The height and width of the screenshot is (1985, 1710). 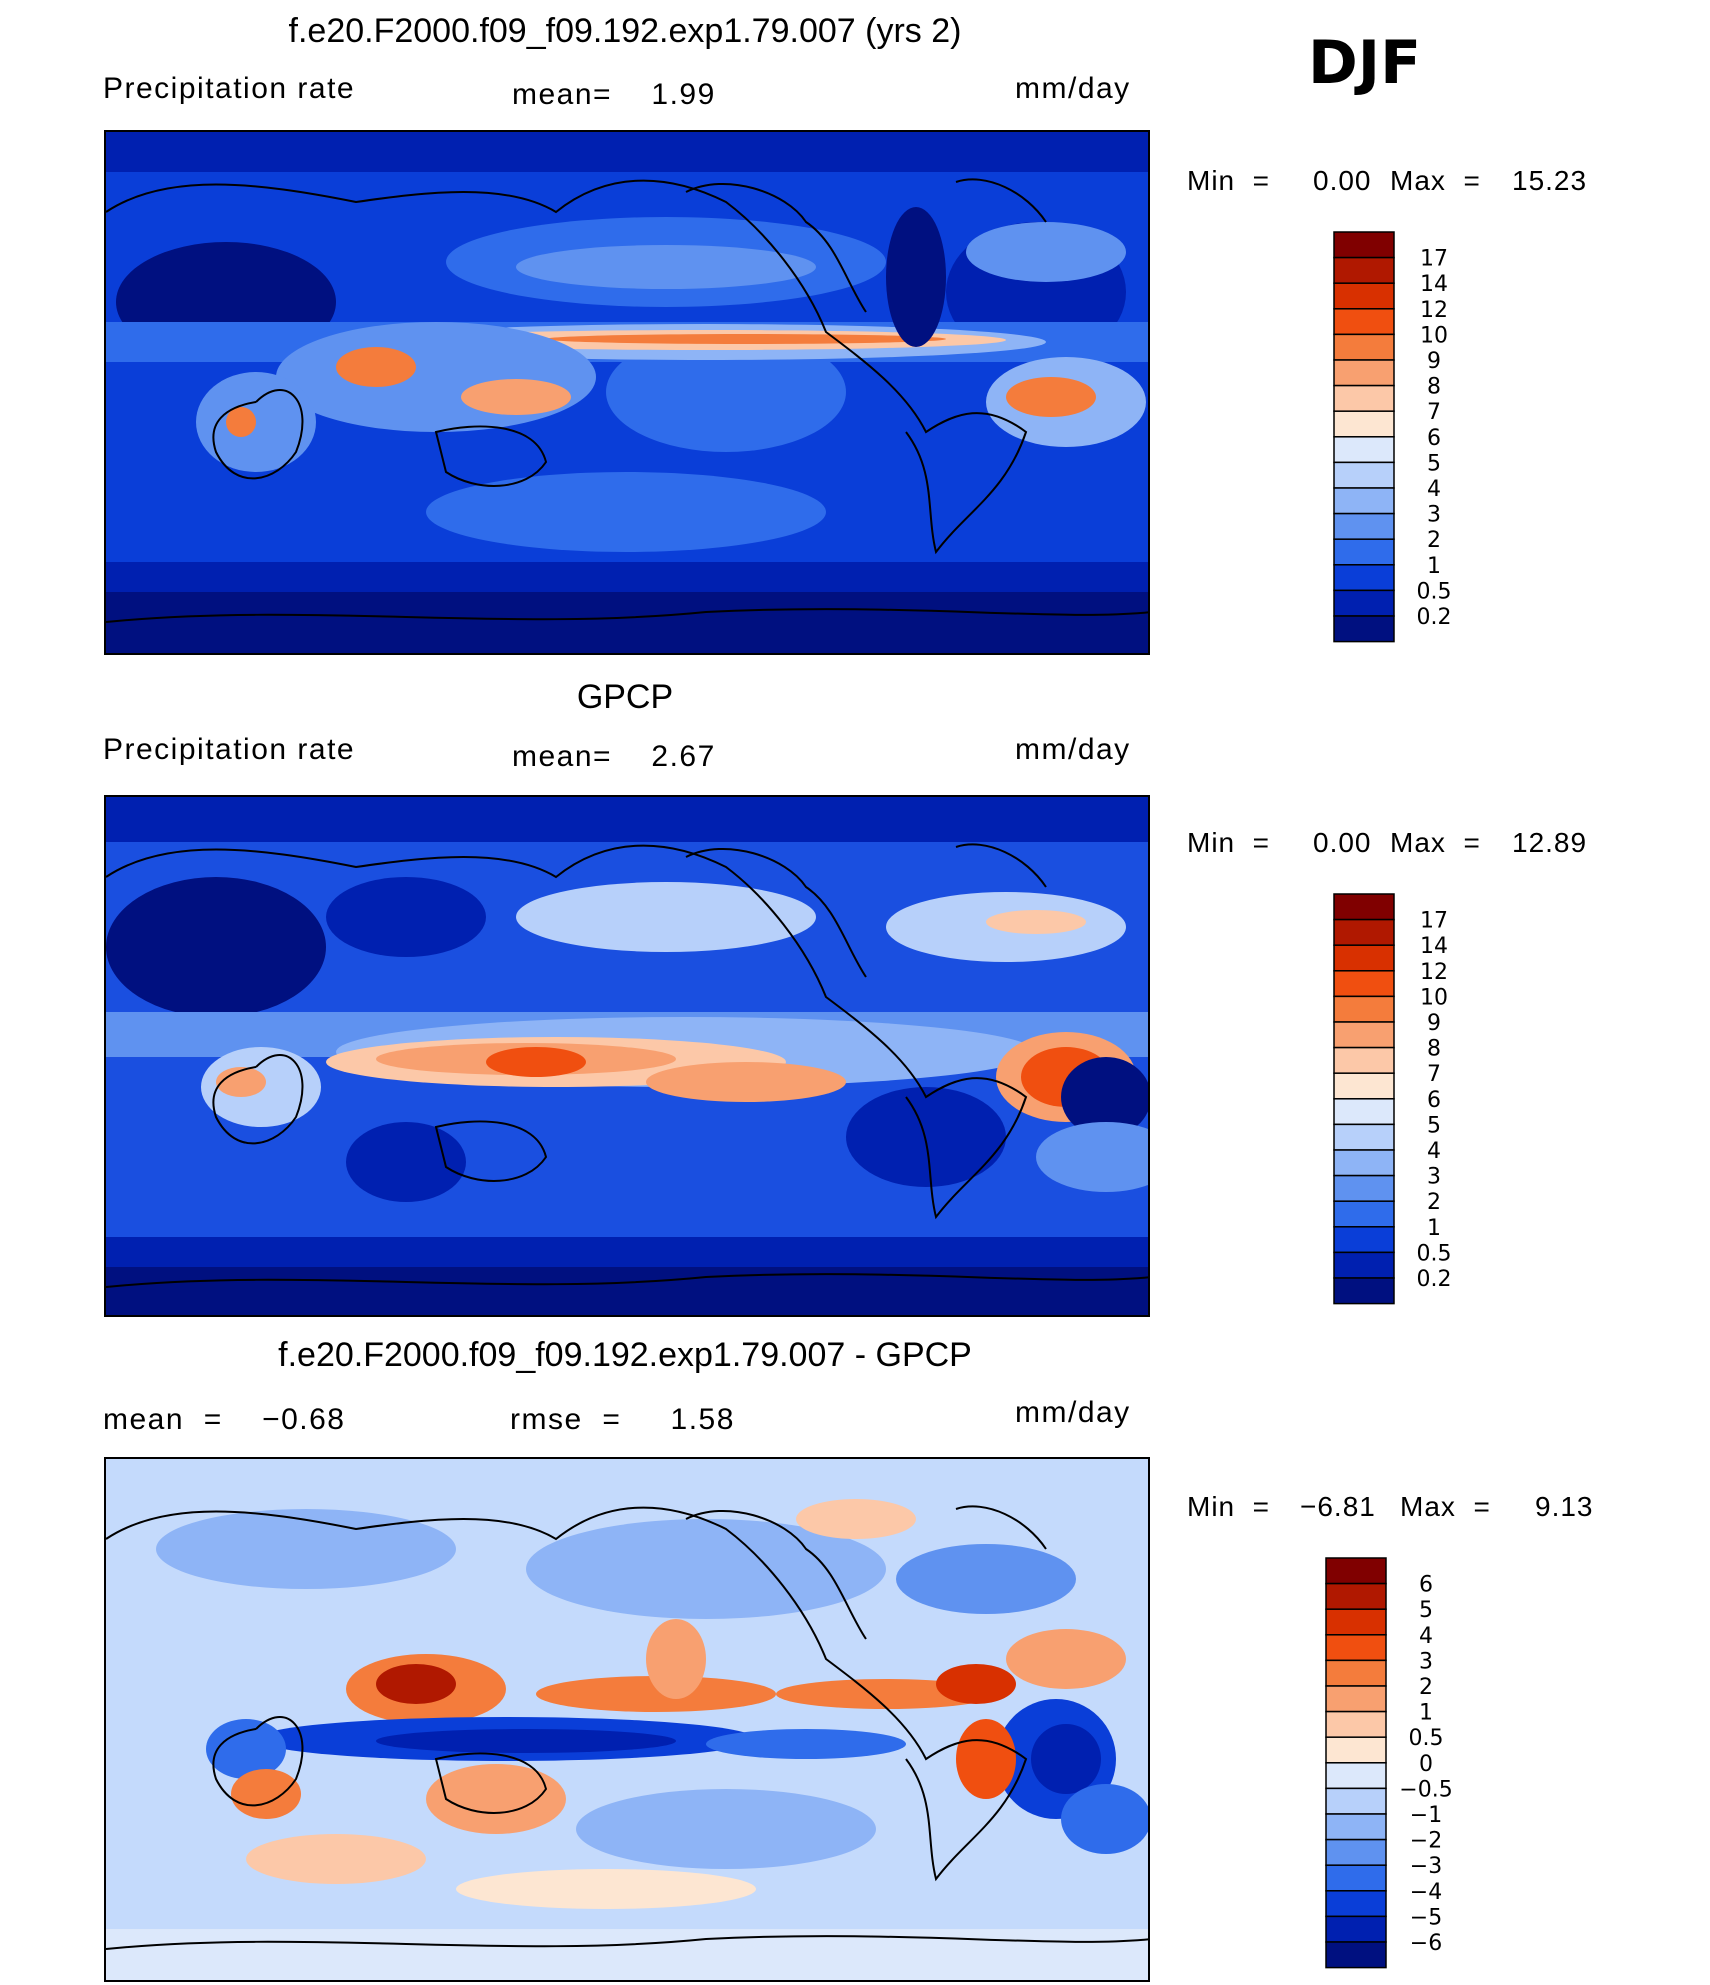 What do you see at coordinates (614, 756) in the screenshot?
I see `panel-2-mean: mean= 2.67` at bounding box center [614, 756].